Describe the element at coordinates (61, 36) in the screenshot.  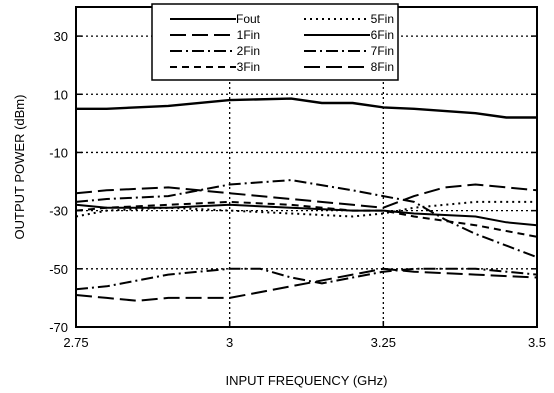
I see `y-tick-label: 30` at that location.